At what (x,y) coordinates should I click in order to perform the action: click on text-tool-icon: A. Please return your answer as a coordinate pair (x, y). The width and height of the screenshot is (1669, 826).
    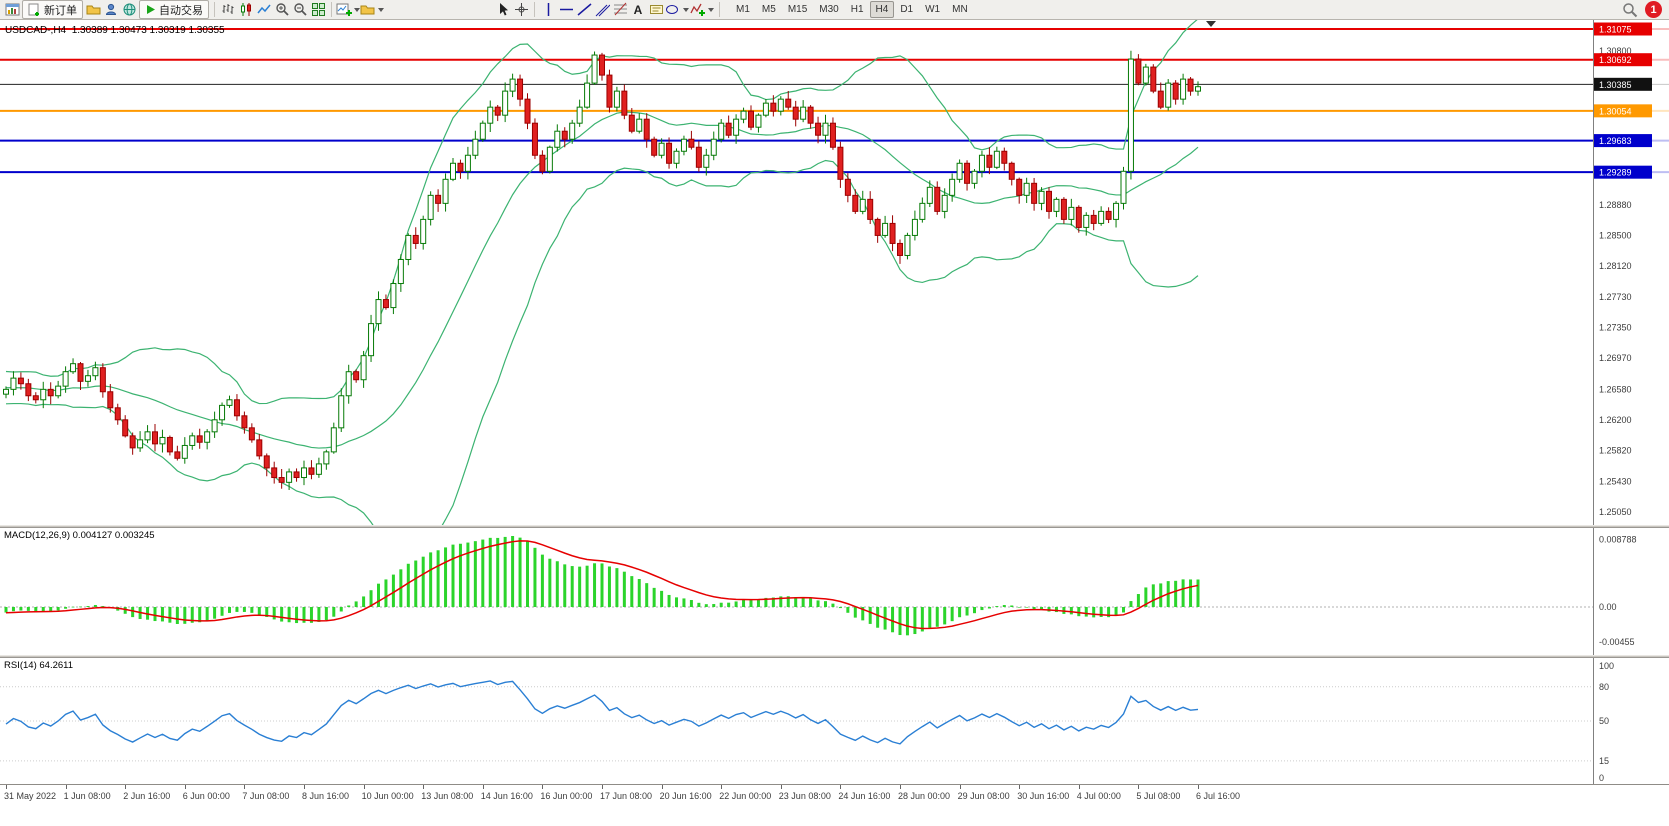
    Looking at the image, I should click on (638, 10).